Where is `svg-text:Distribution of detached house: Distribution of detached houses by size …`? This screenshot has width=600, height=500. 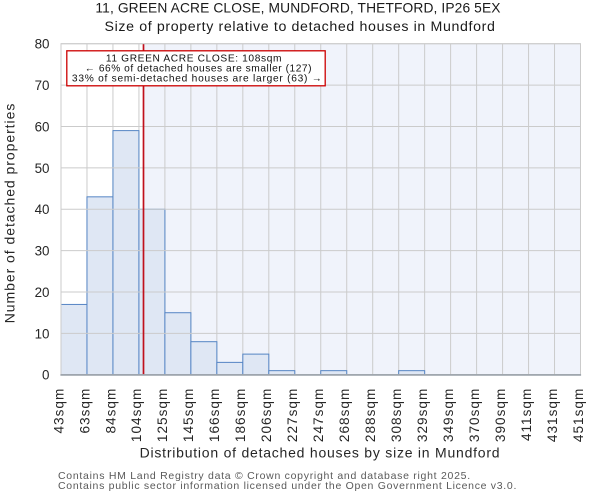
svg-text:Distribution of detached house: Distribution of detached houses by size … is located at coordinates (320, 452).